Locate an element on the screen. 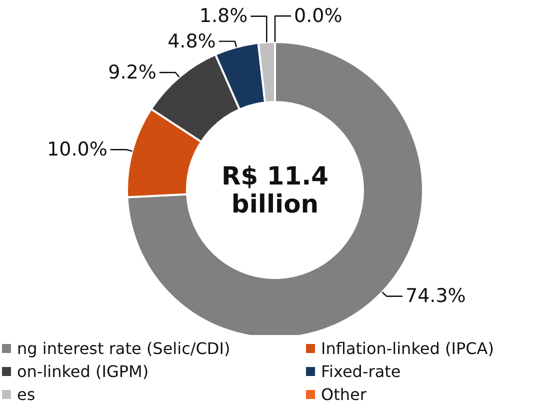 This screenshot has width=555, height=416. legend-label: ng interest rate (Selic/CDI) is located at coordinates (123, 349).